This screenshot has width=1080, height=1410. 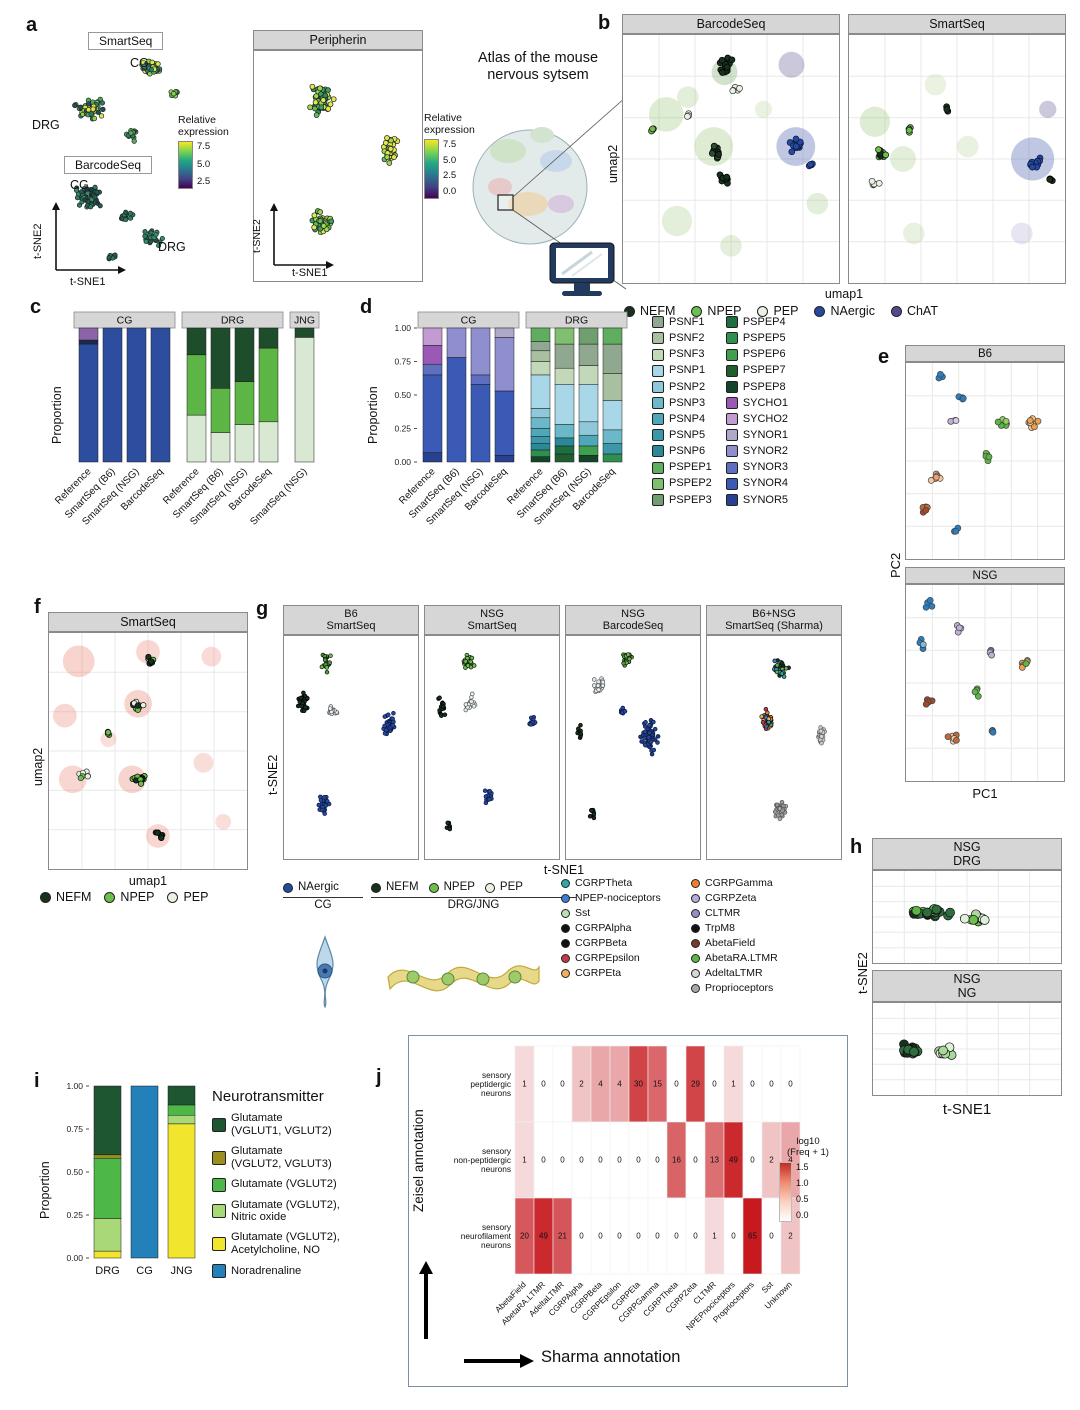 What do you see at coordinates (765, 483) in the screenshot?
I see `legend-label: SYNOR4` at bounding box center [765, 483].